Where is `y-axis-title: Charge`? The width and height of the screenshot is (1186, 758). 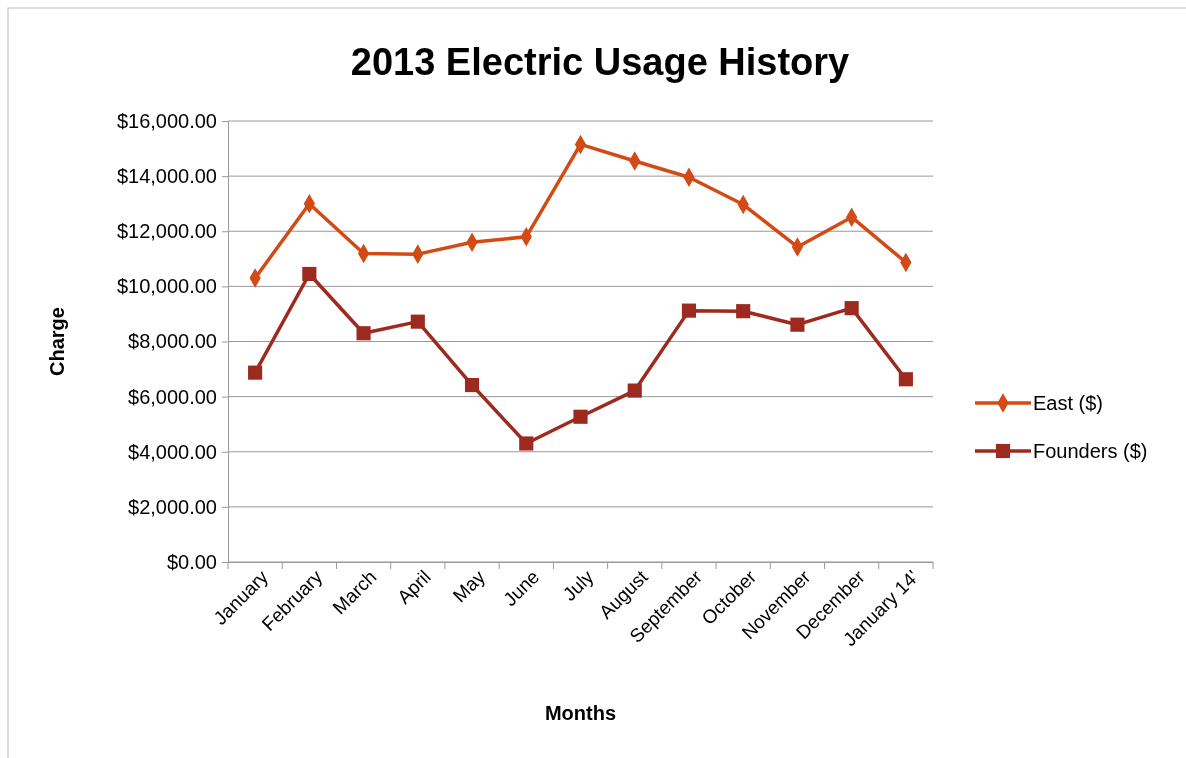 y-axis-title: Charge is located at coordinates (57, 341).